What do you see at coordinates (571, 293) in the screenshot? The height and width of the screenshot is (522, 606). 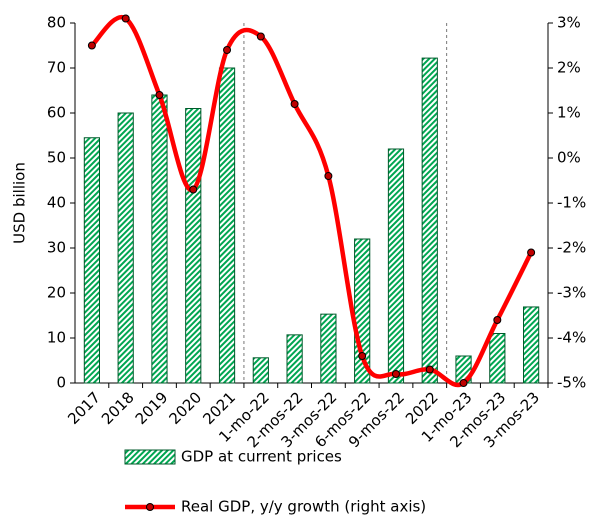 I see `y2-tick-label: -3%` at bounding box center [571, 293].